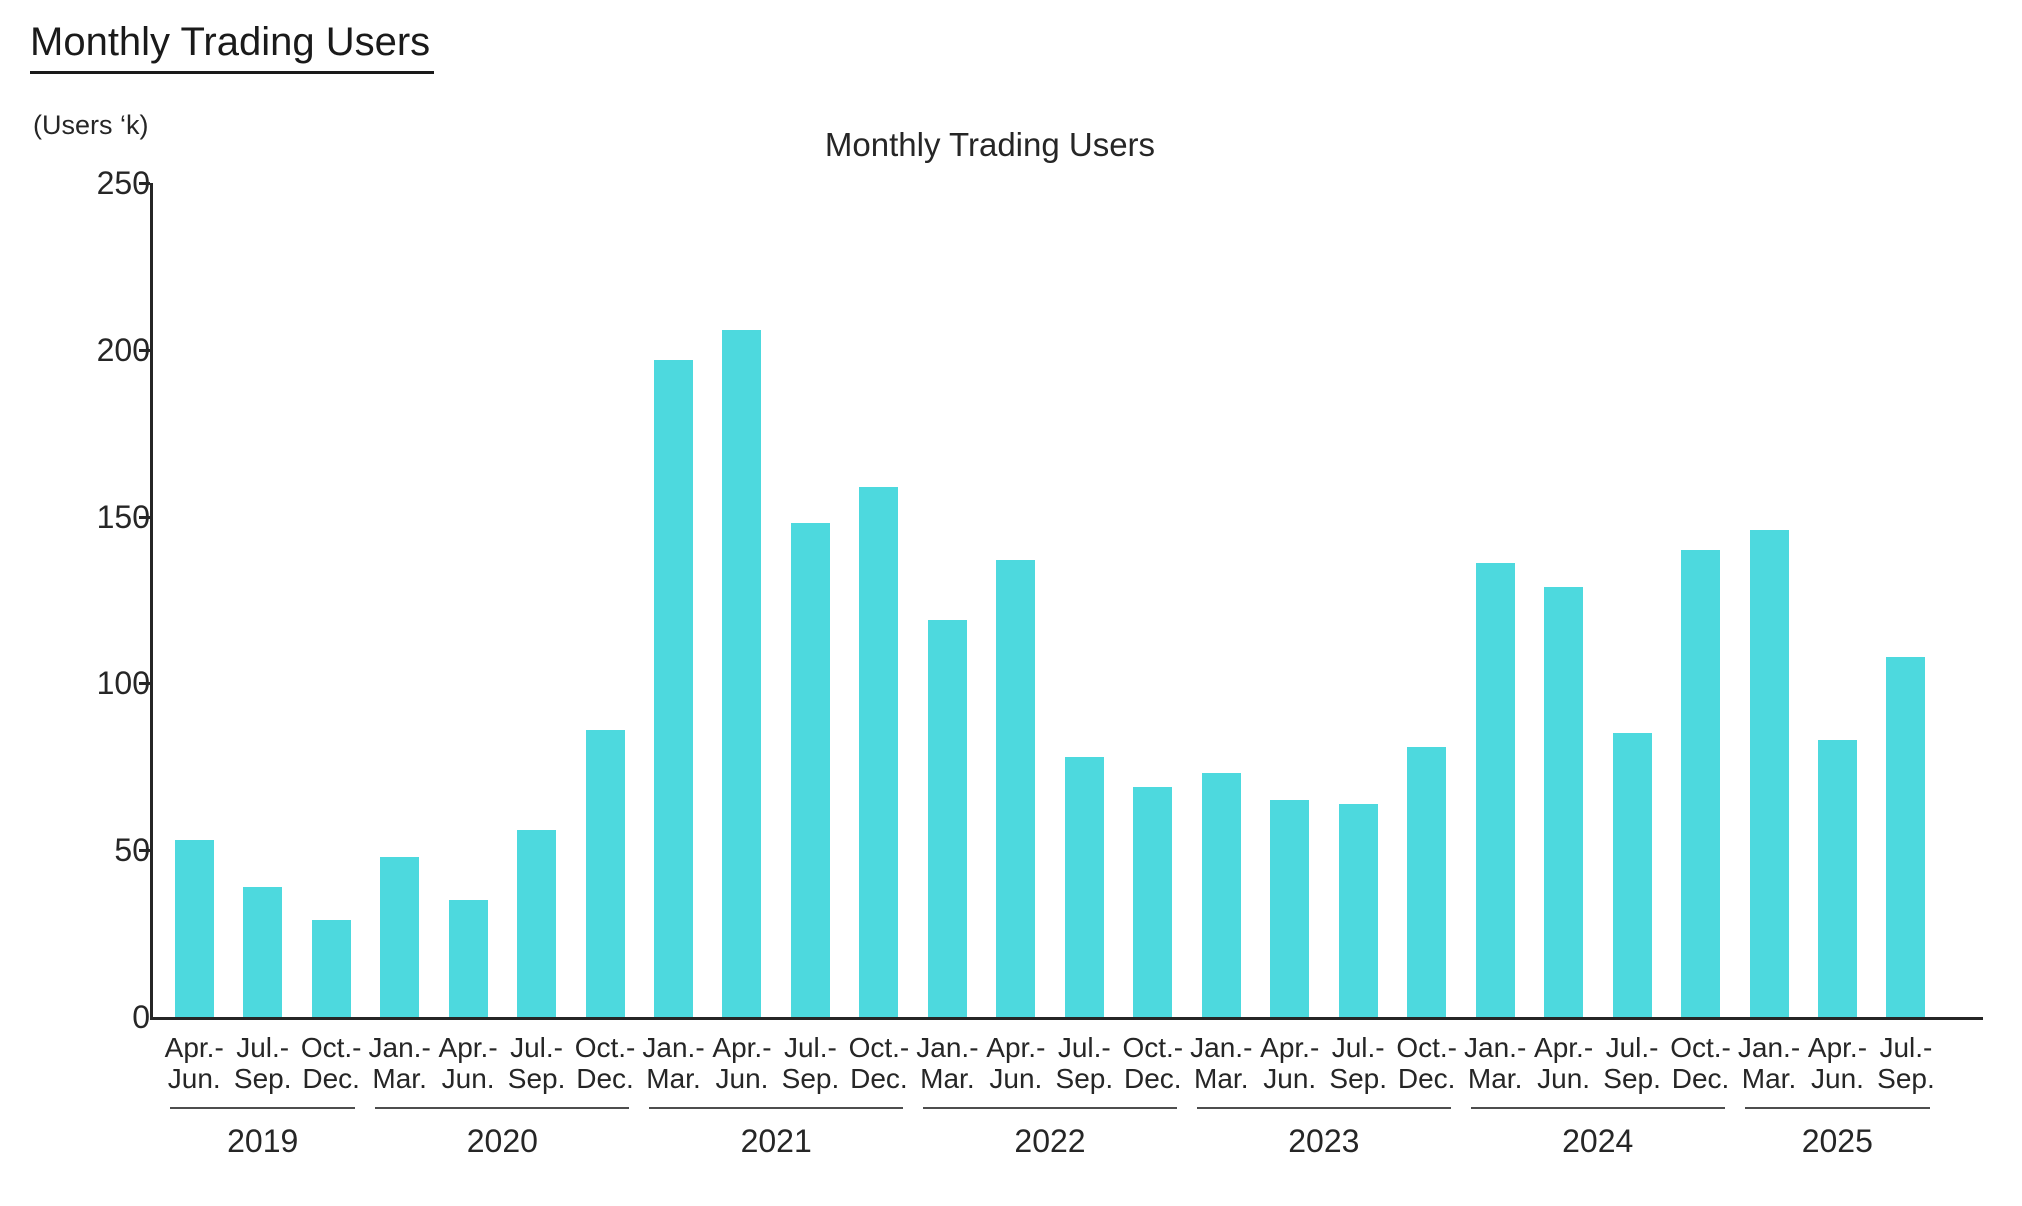 The image size is (2022, 1206). Describe the element at coordinates (776, 1141) in the screenshot. I see `year-label: 2021` at that location.